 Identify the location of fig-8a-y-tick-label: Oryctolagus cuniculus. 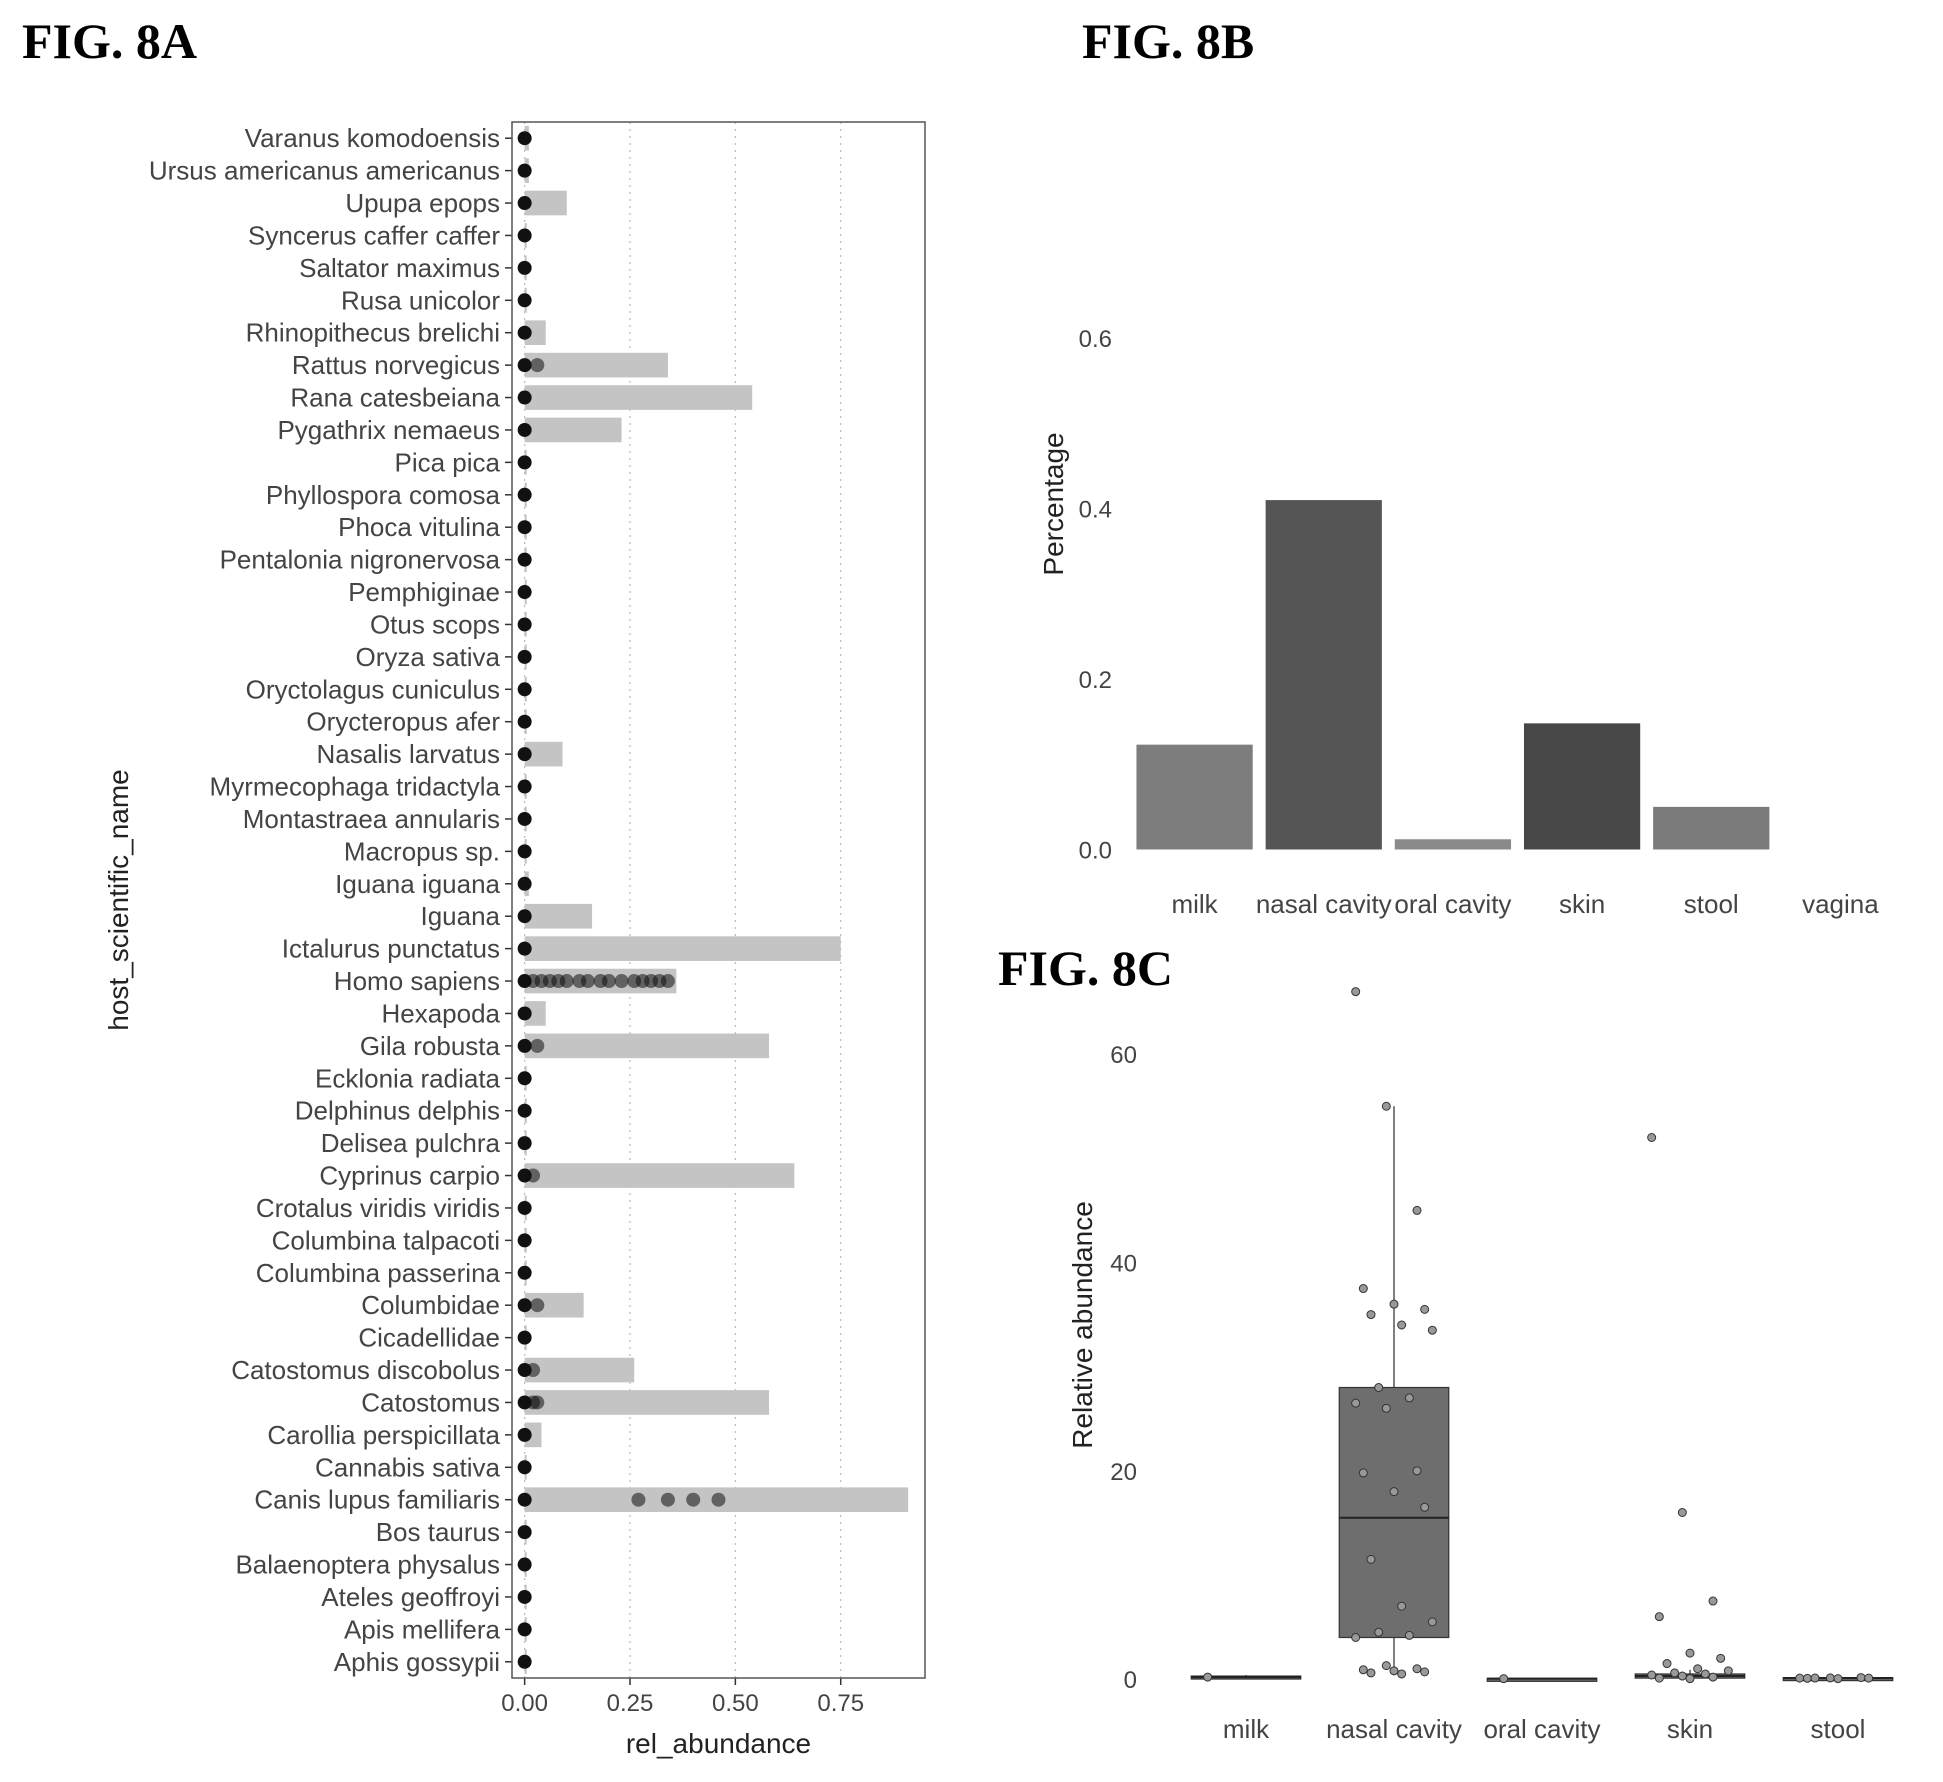
(373, 689).